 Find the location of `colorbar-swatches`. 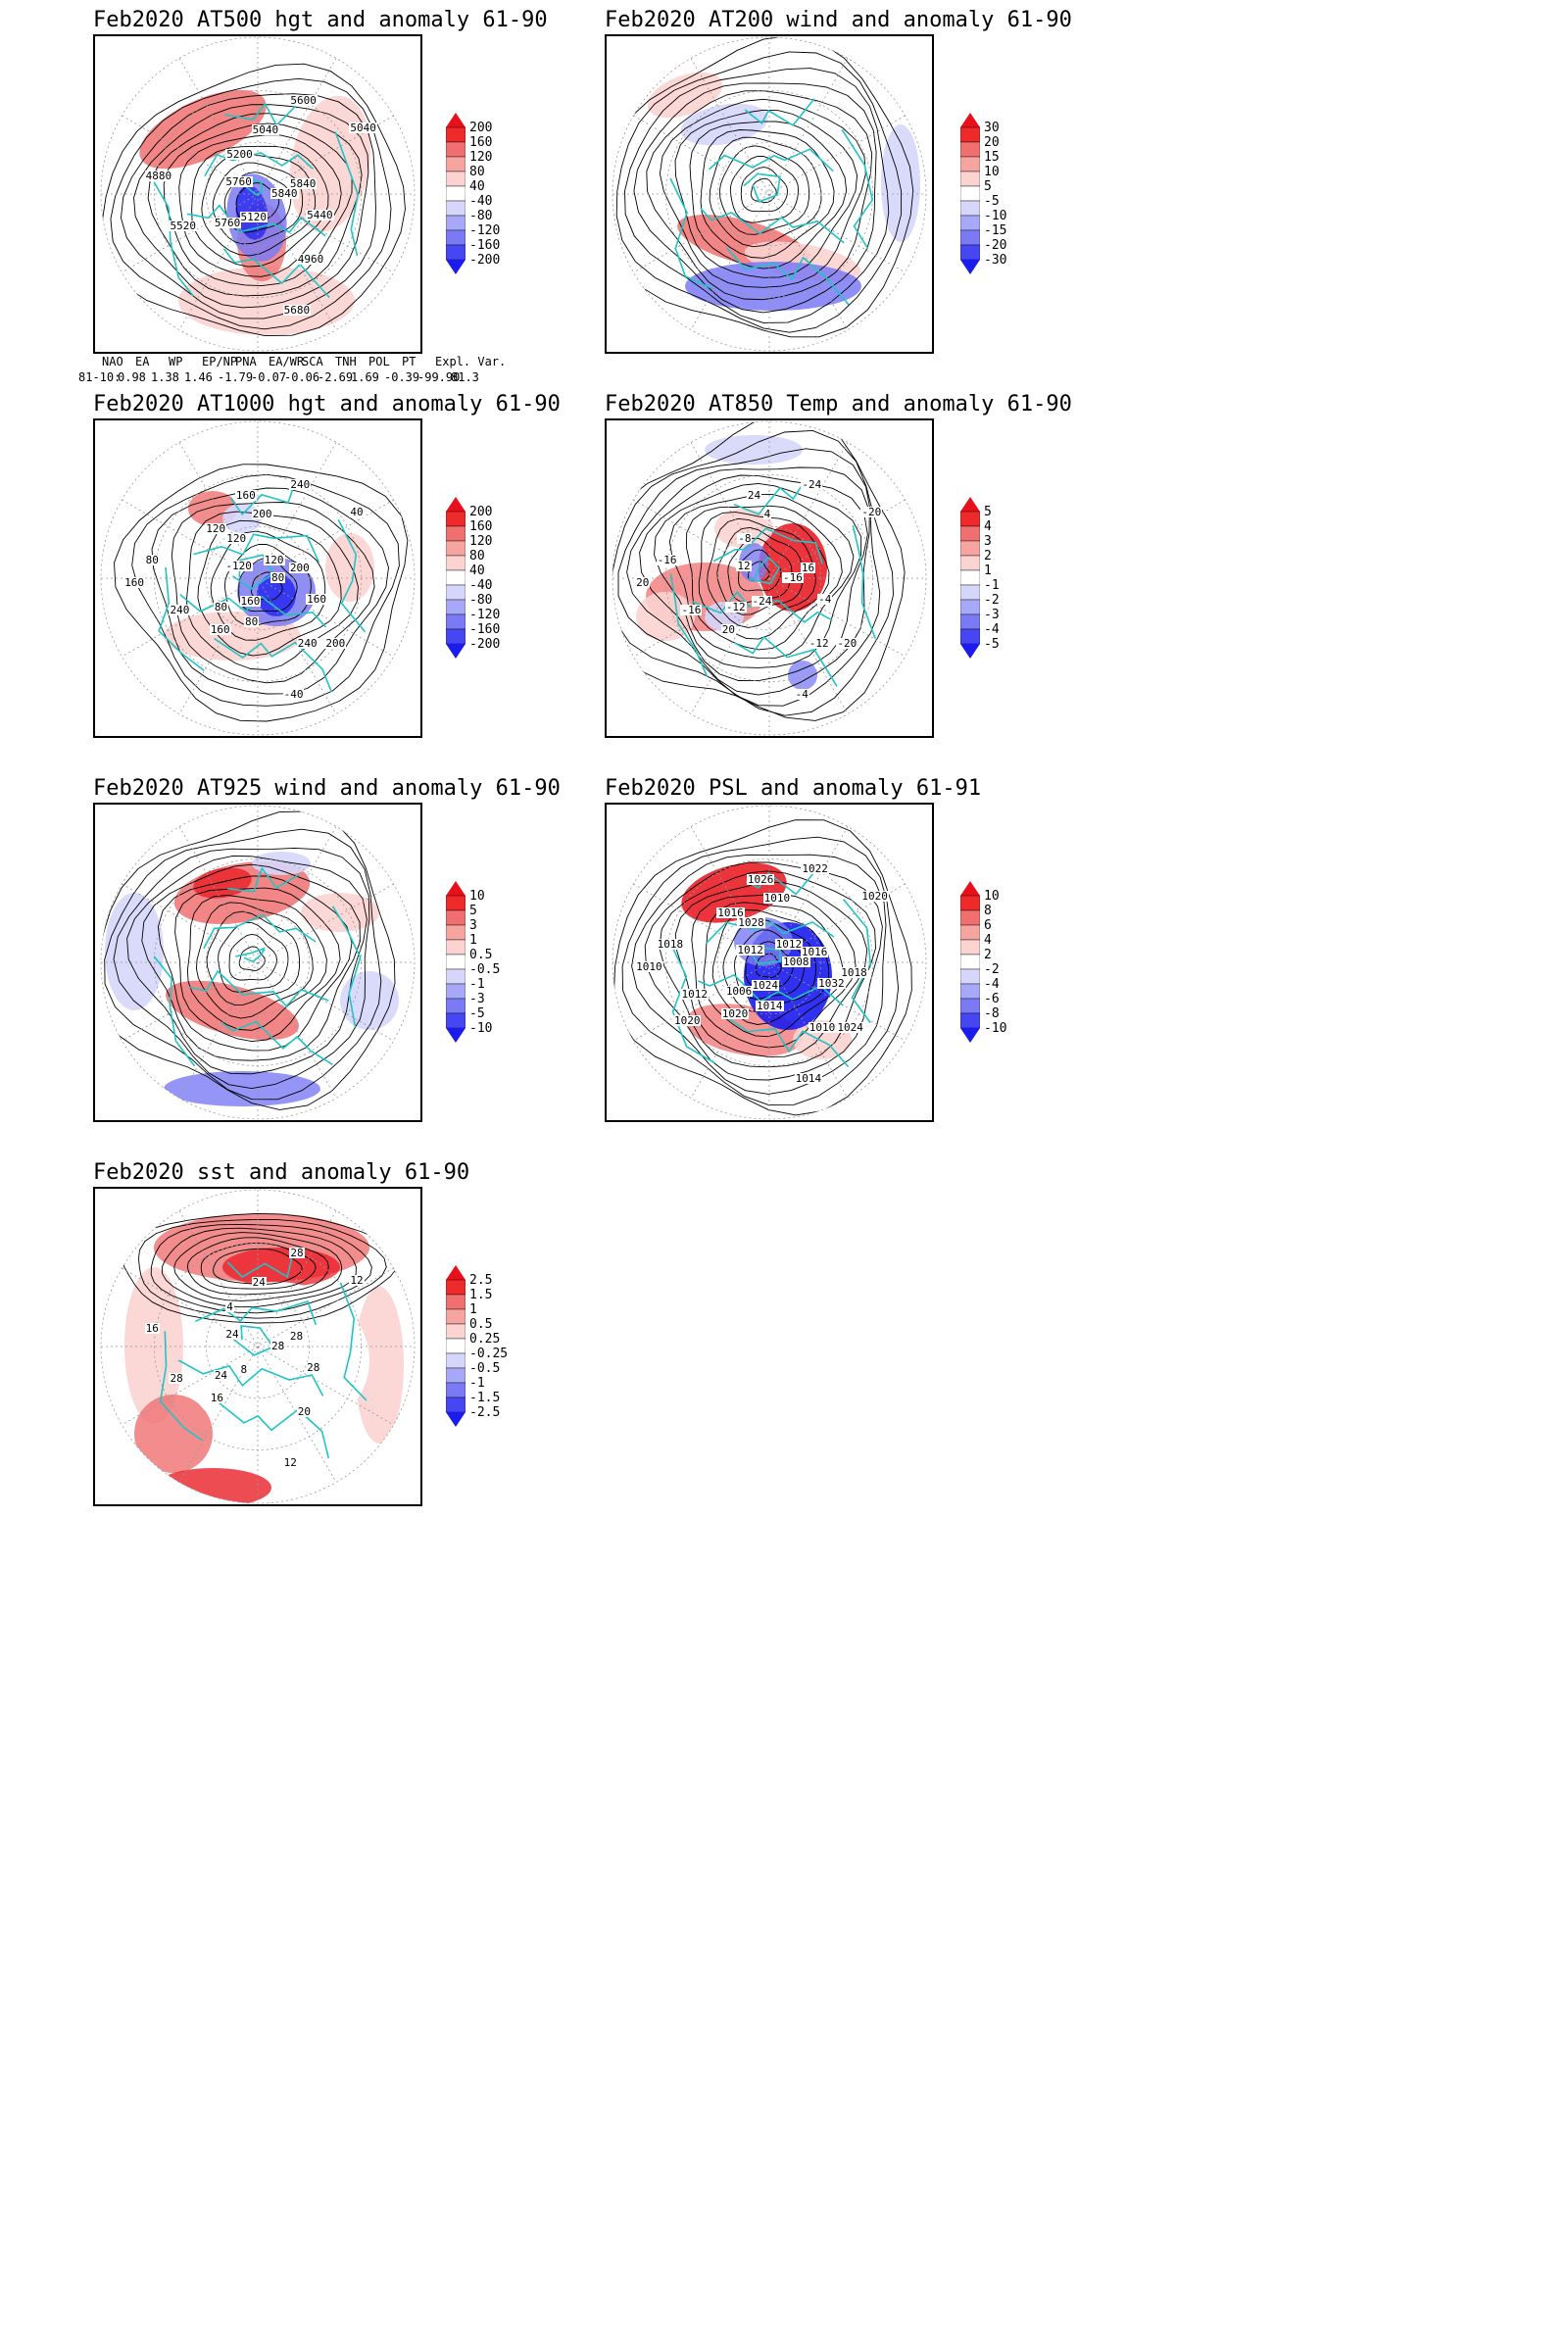

colorbar-swatches is located at coordinates (970, 578).